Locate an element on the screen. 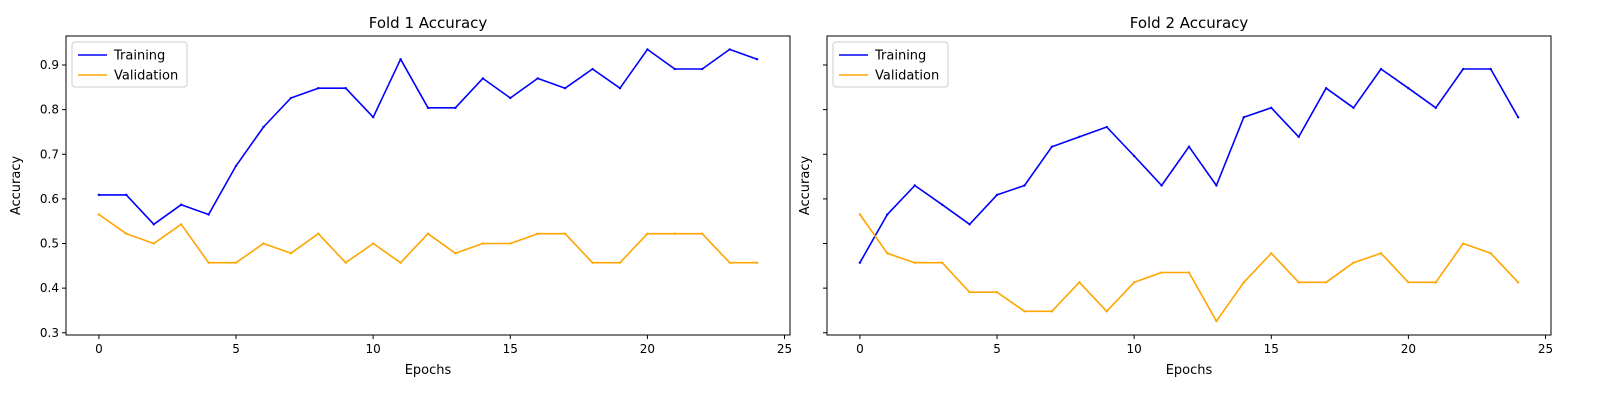 The width and height of the screenshot is (1600, 404). y-tick-label: 0.6 is located at coordinates (49, 199).